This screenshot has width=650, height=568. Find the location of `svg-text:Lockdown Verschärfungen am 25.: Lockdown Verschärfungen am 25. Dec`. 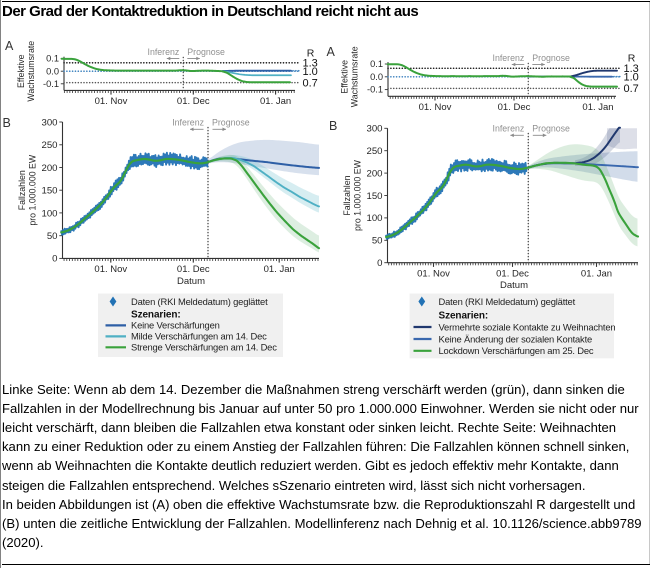

svg-text:Lockdown Verschärfungen am 25.: Lockdown Verschärfungen am 25. Dec is located at coordinates (516, 350).